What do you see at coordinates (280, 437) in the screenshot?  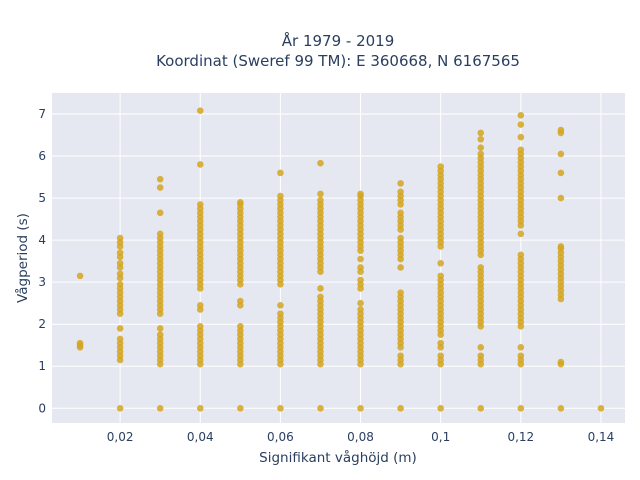 I see `x-tick-label: 0,06` at bounding box center [280, 437].